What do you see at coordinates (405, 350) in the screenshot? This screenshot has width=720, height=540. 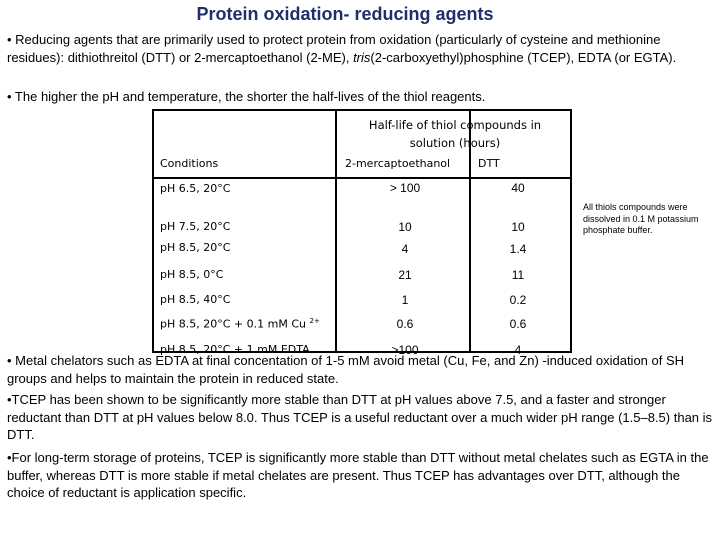 I see `table-cell-2me: >100` at bounding box center [405, 350].